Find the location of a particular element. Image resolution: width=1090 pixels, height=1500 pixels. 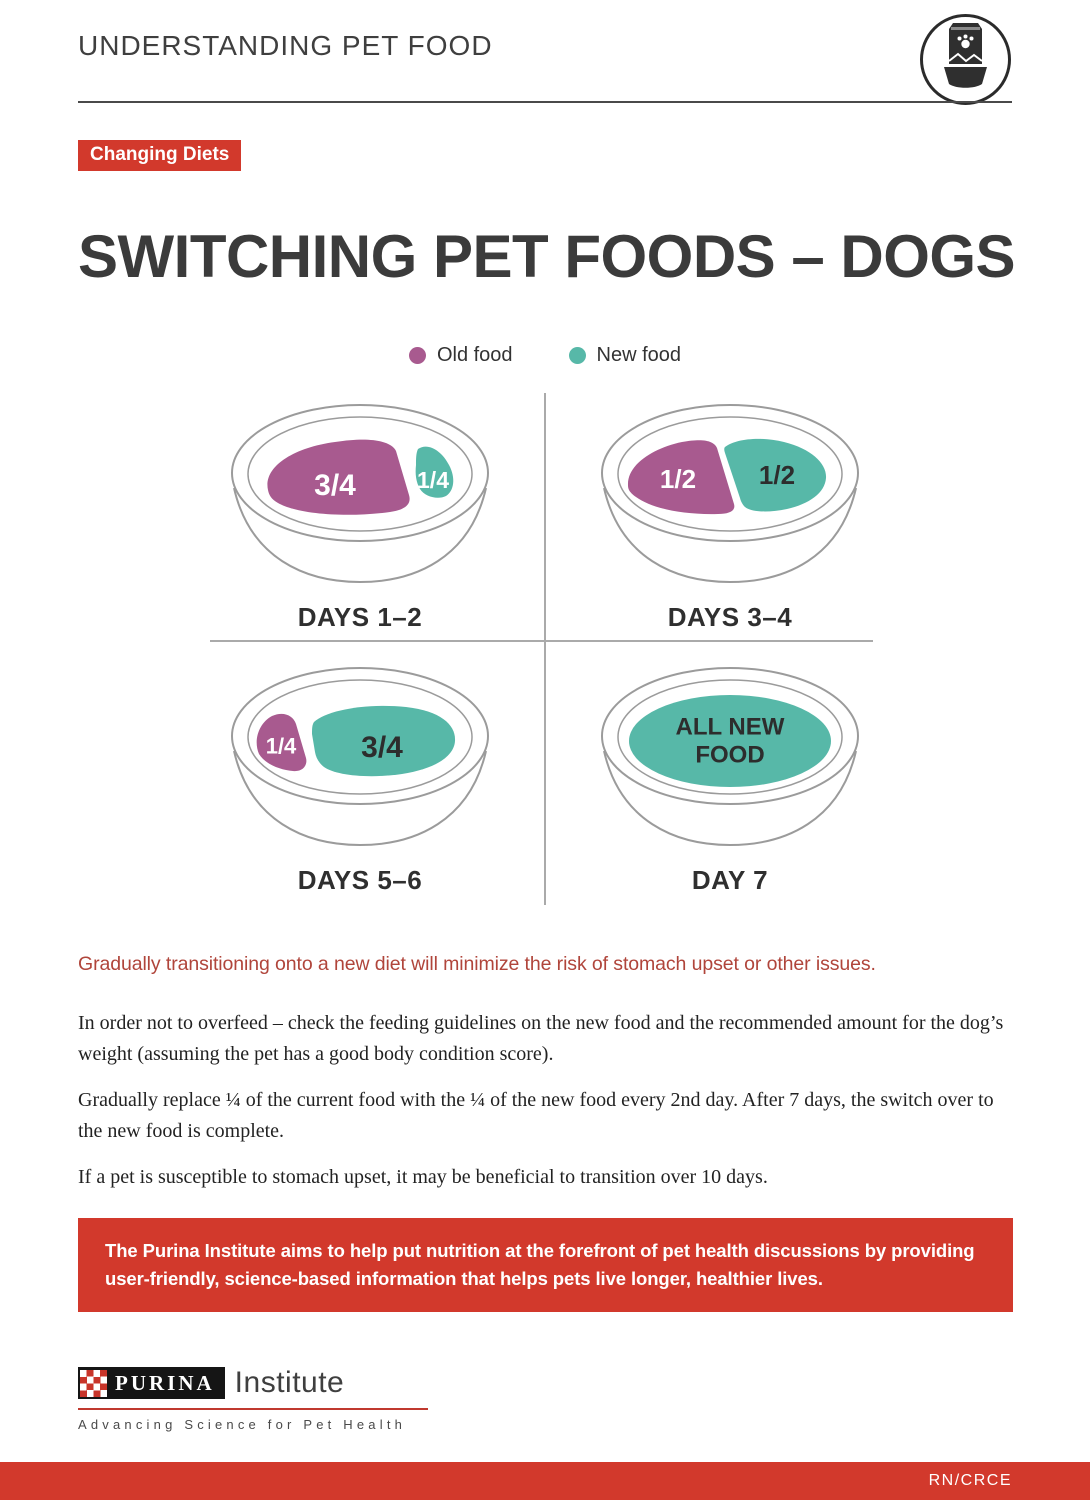

bowl-caption: DAYS 3–4 is located at coordinates (730, 617).